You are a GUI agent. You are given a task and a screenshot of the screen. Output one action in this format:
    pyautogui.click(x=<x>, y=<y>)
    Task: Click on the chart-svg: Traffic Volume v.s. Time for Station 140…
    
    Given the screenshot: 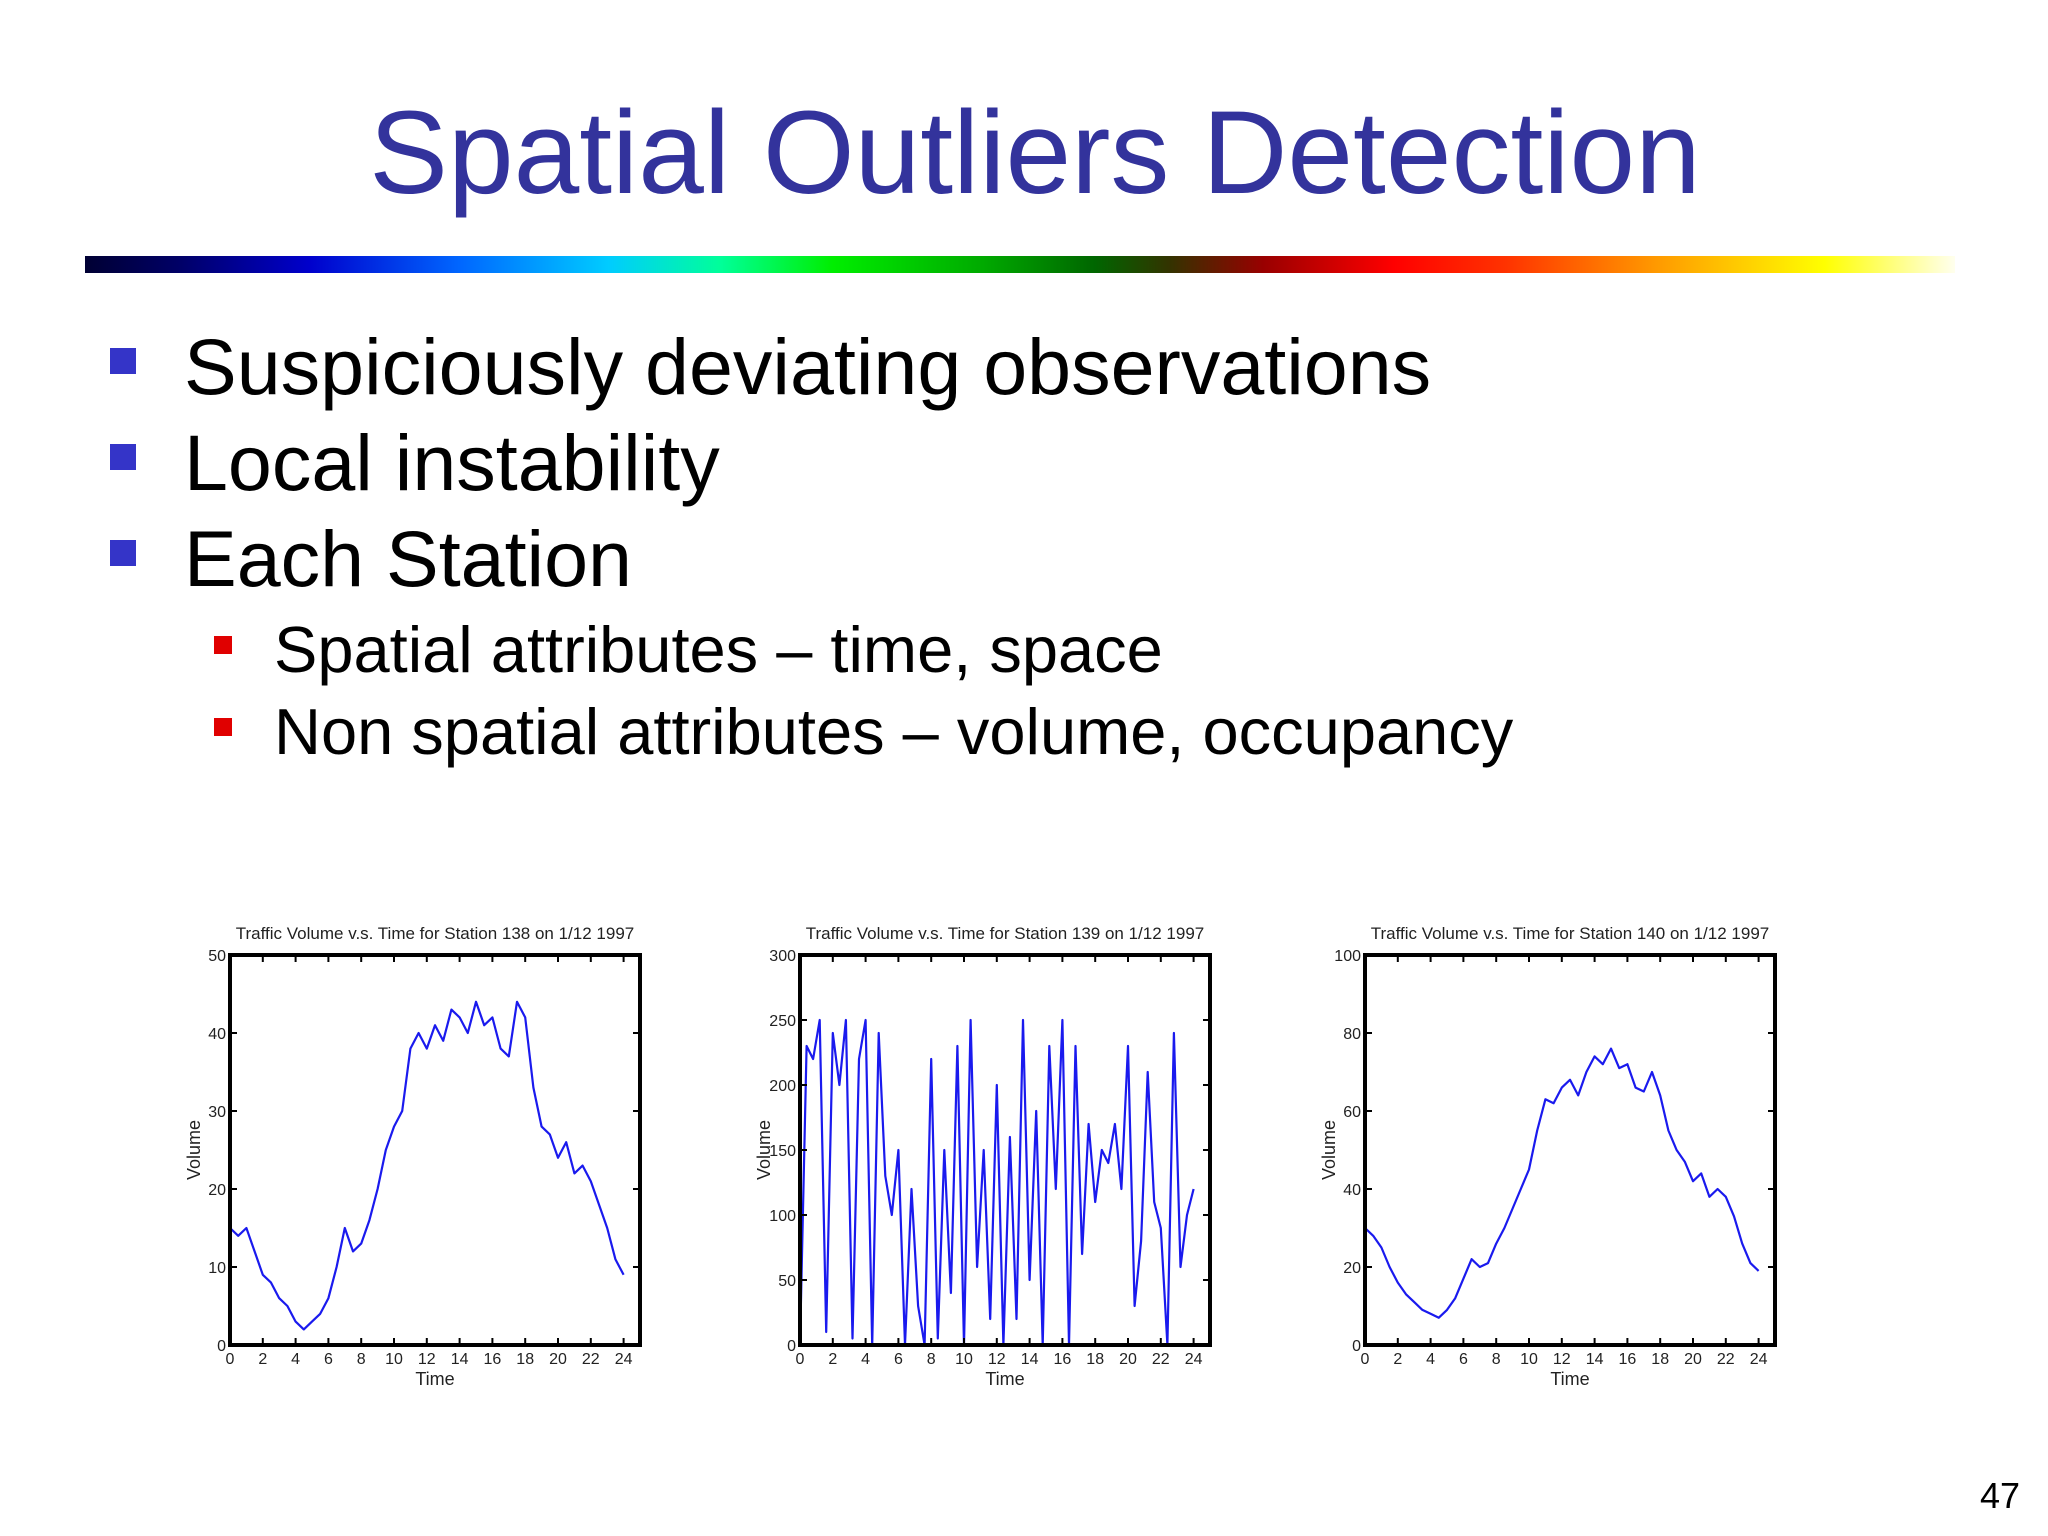 What is the action you would take?
    pyautogui.click(x=1548, y=1156)
    